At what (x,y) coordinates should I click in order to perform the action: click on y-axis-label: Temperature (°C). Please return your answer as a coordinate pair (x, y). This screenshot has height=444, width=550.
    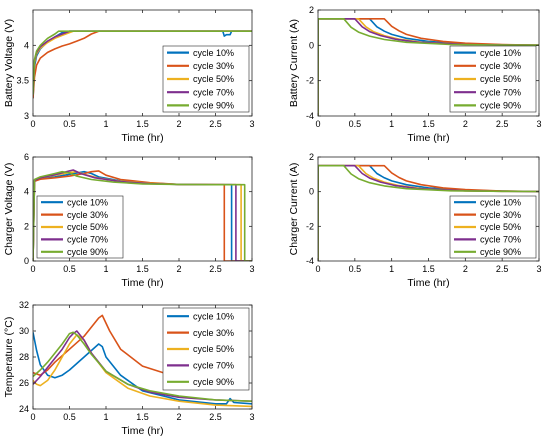
    Looking at the image, I should click on (9, 357).